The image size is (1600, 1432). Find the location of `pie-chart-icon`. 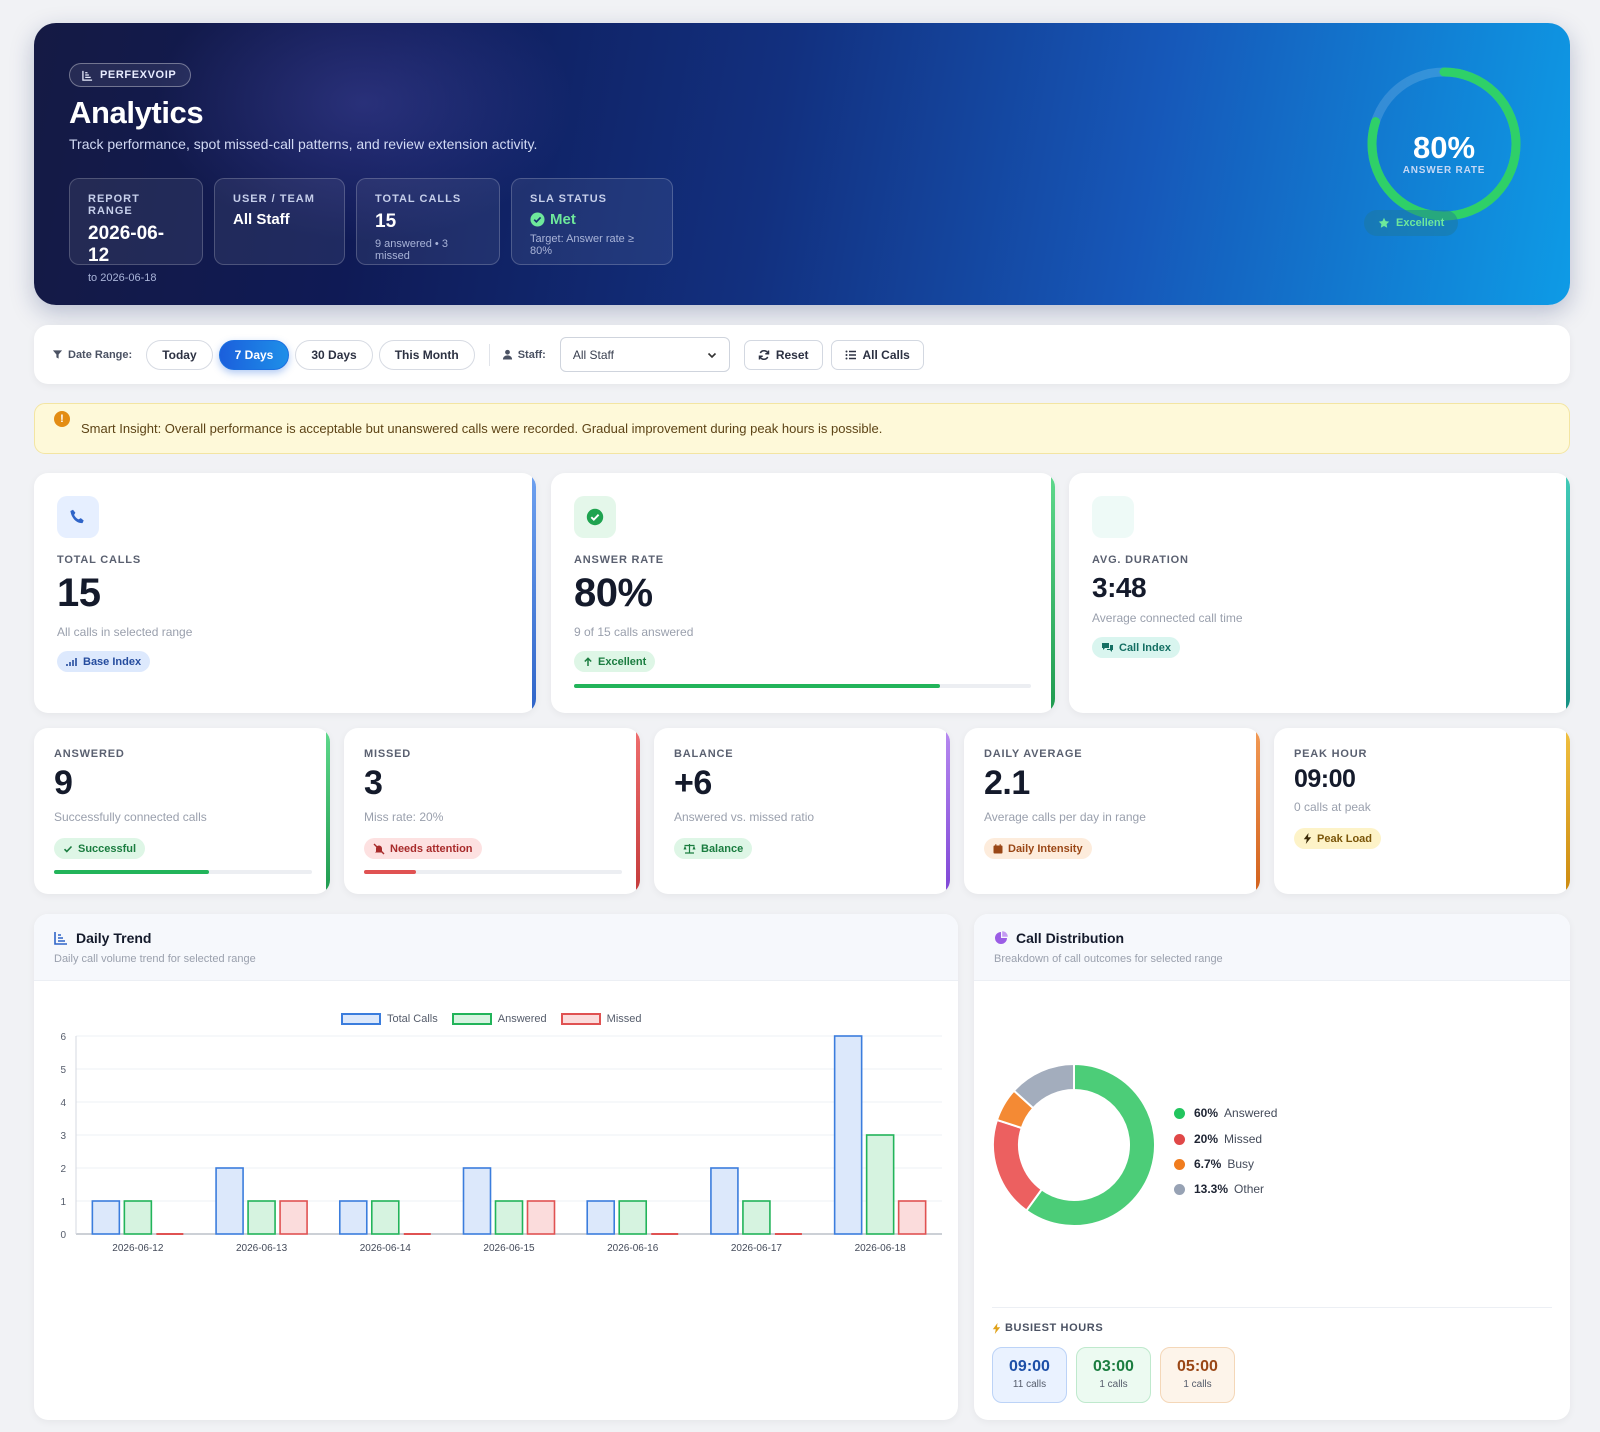

pie-chart-icon is located at coordinates (1001, 937).